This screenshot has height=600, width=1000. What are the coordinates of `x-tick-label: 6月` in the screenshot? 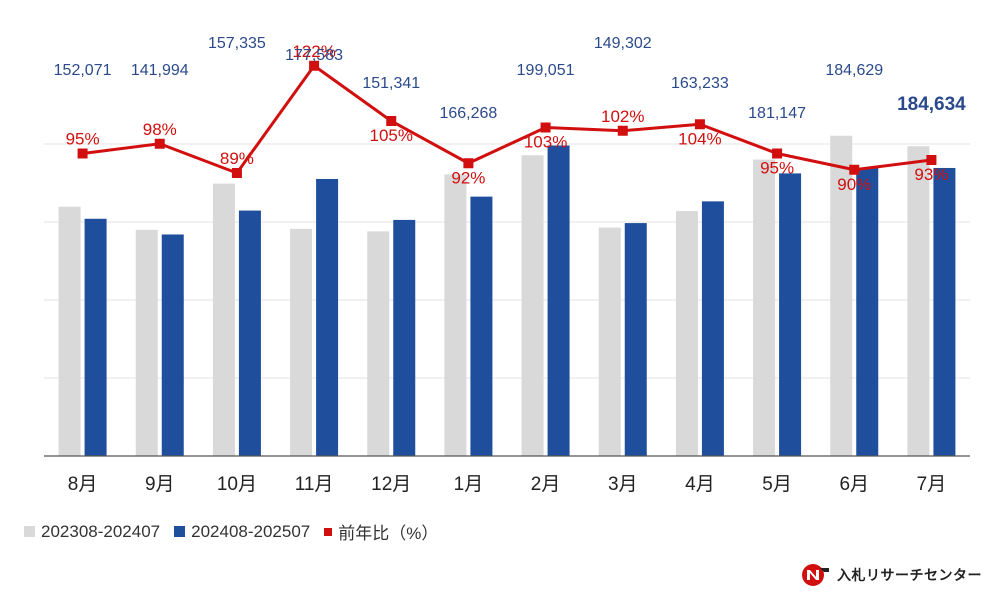 It's located at (854, 484).